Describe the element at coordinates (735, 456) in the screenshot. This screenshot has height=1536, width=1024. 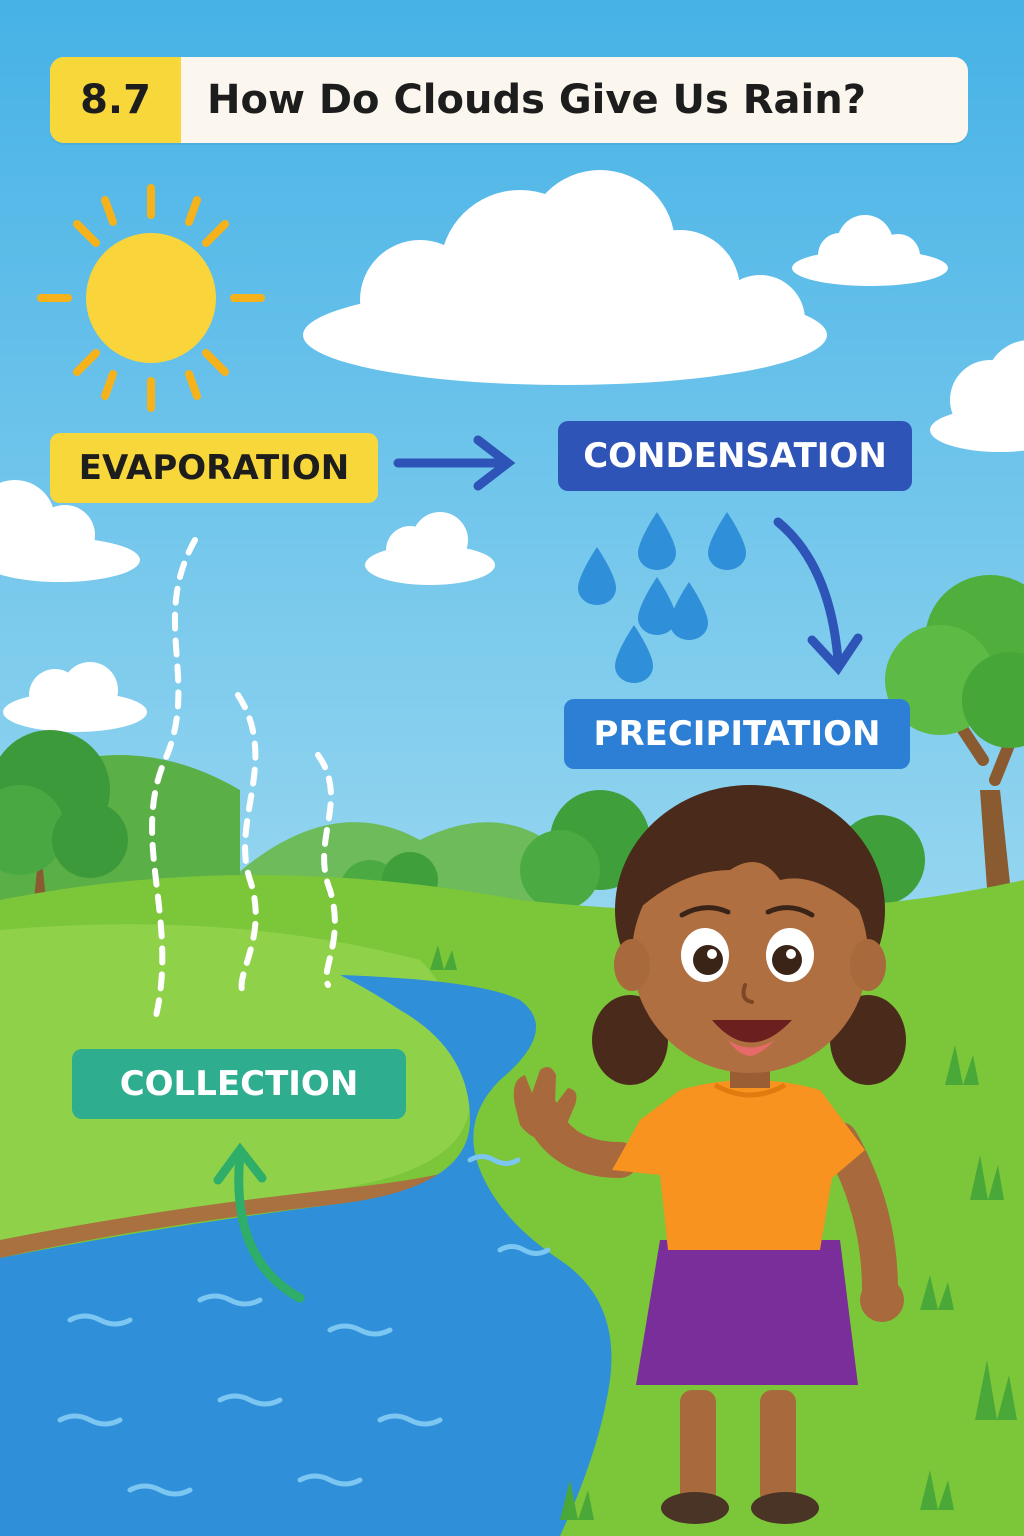
I see `label-condensation: CONDENSATION` at that location.